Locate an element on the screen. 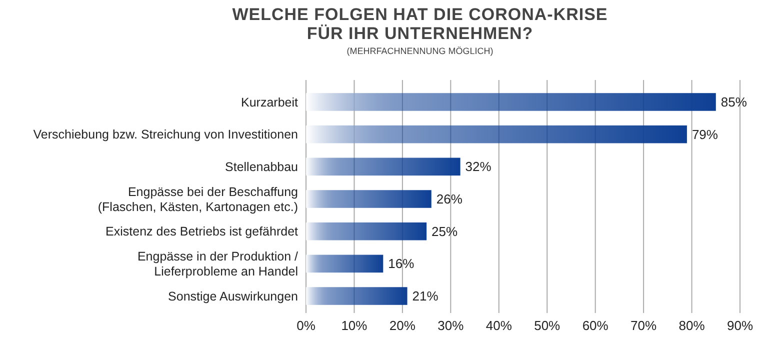 This screenshot has height=343, width=770. x-tick-label: 20% is located at coordinates (402, 325).